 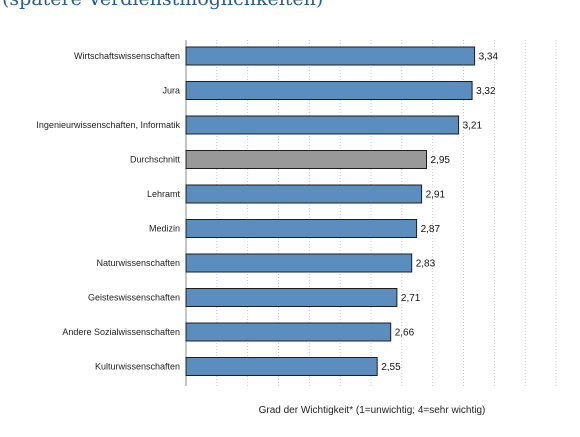 I want to click on category-label: Kulturwissenschaften, so click(x=137, y=367).